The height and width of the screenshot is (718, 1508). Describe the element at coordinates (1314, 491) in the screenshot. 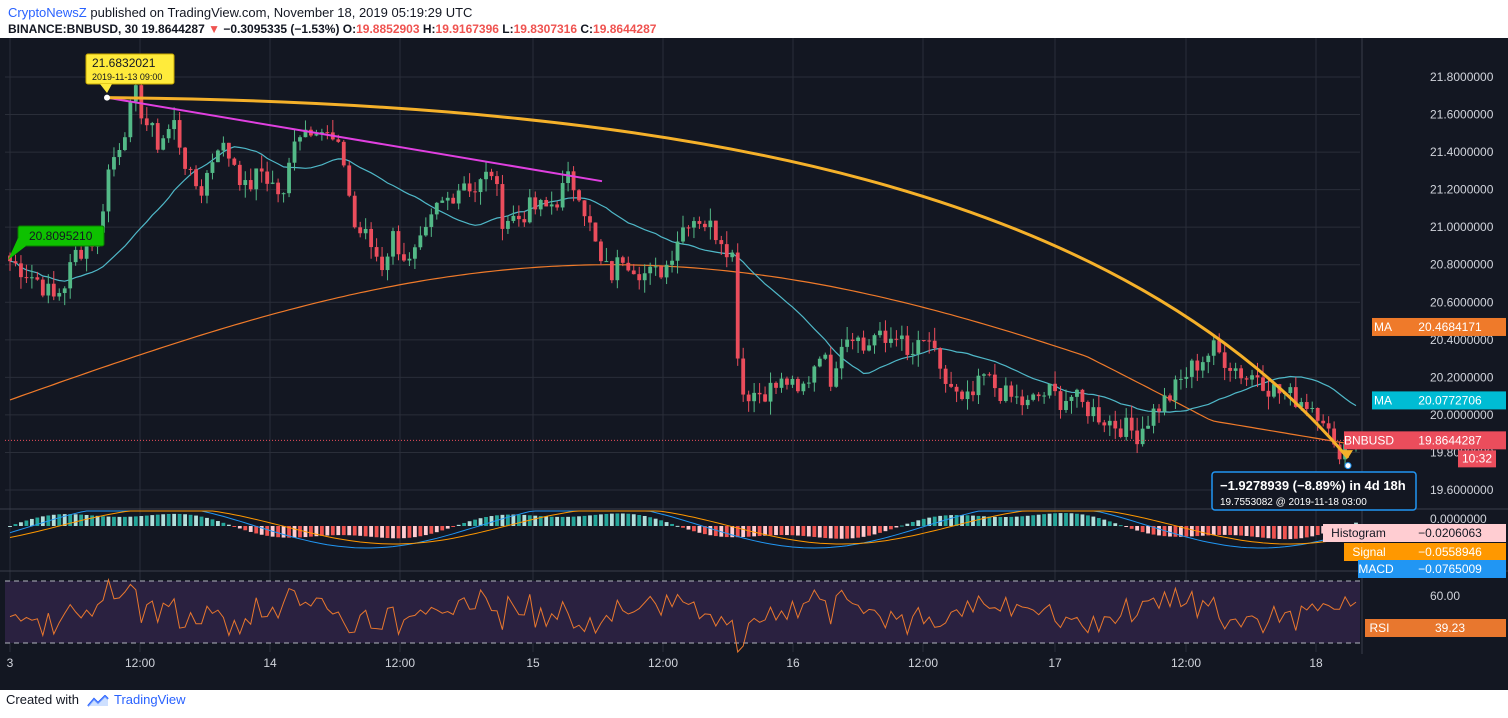

I see `measure-box` at that location.